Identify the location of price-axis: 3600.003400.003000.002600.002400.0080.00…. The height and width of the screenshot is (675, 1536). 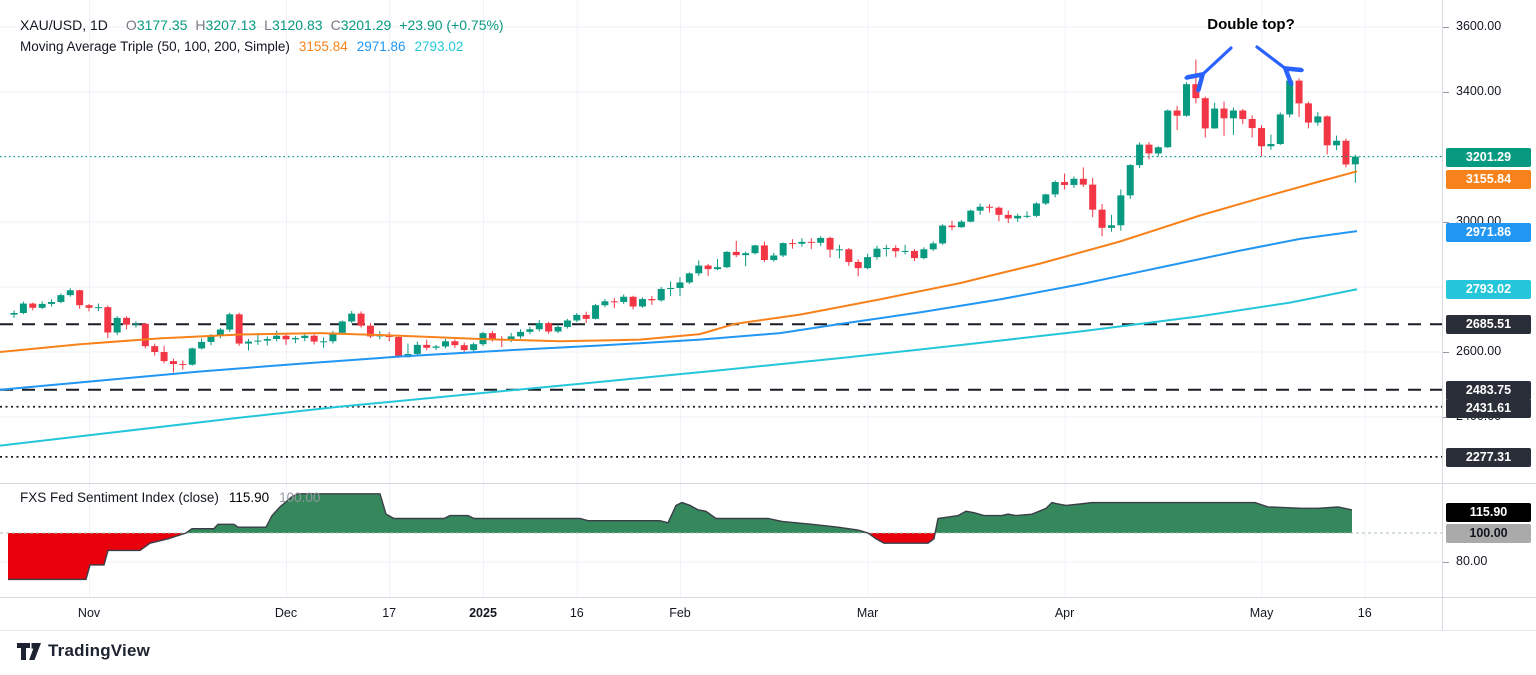
(1489, 315).